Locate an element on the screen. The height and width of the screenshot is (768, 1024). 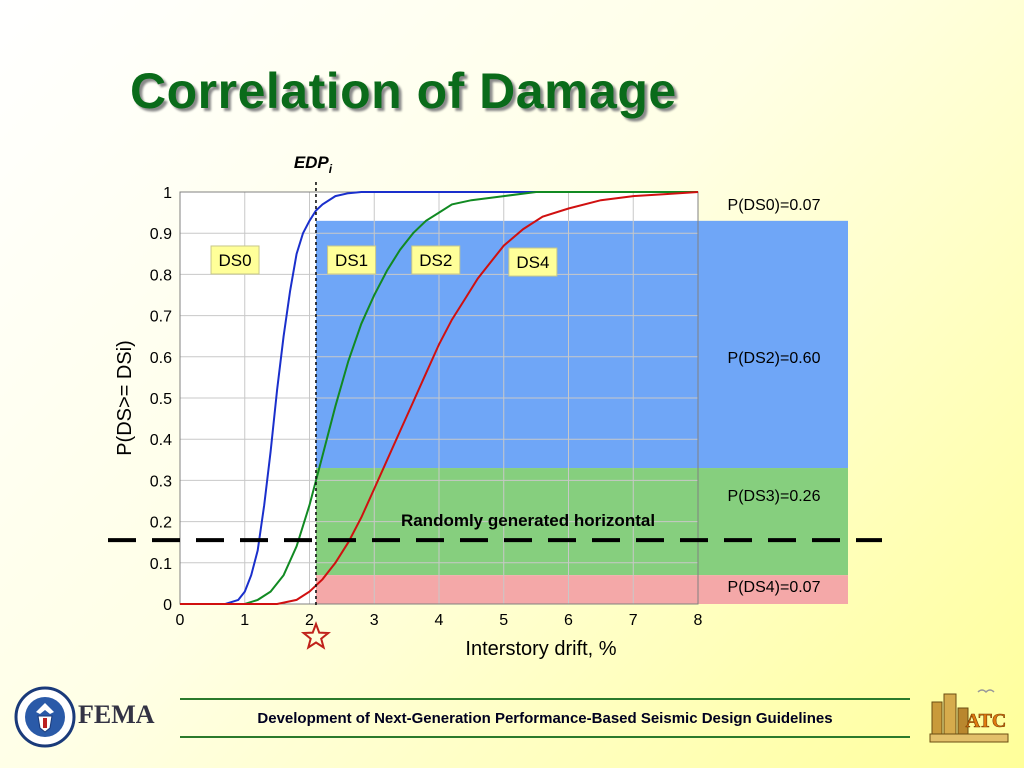
y-tick-label: 0.8 is located at coordinates (161, 275).